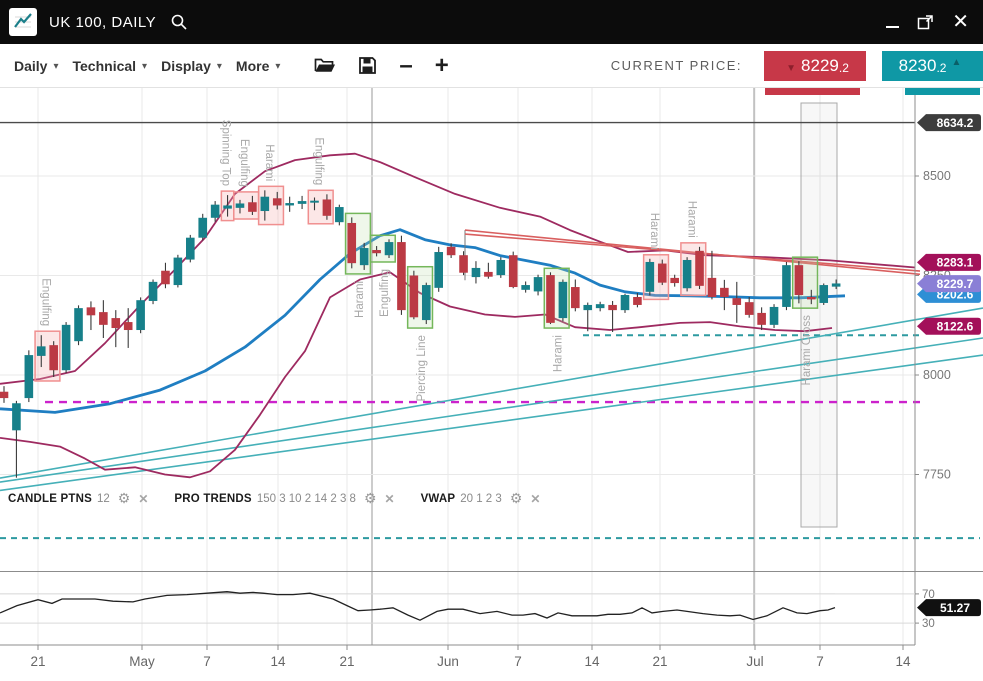  I want to click on search-icon, so click(179, 22).